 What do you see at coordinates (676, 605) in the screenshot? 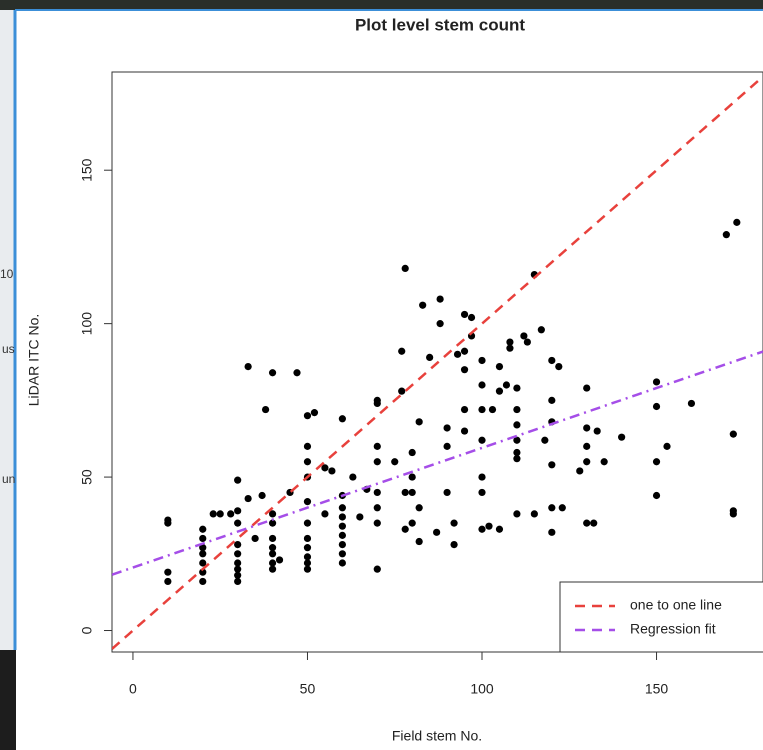
I see `legend-label: one to one line` at bounding box center [676, 605].